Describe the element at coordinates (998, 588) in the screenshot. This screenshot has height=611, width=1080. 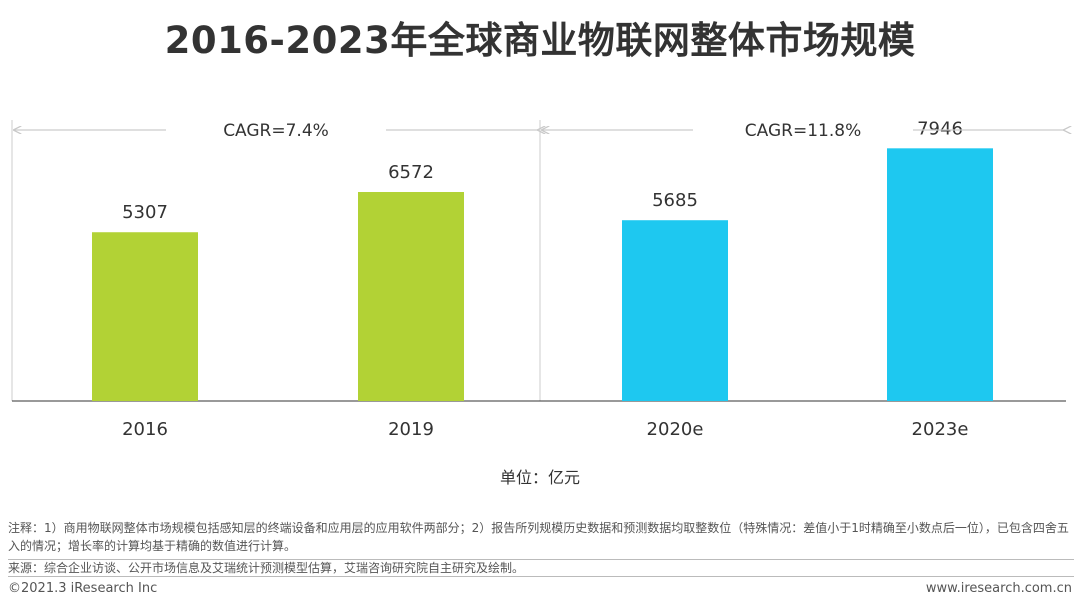
I see `website-text: www.iresearch.com.cn` at that location.